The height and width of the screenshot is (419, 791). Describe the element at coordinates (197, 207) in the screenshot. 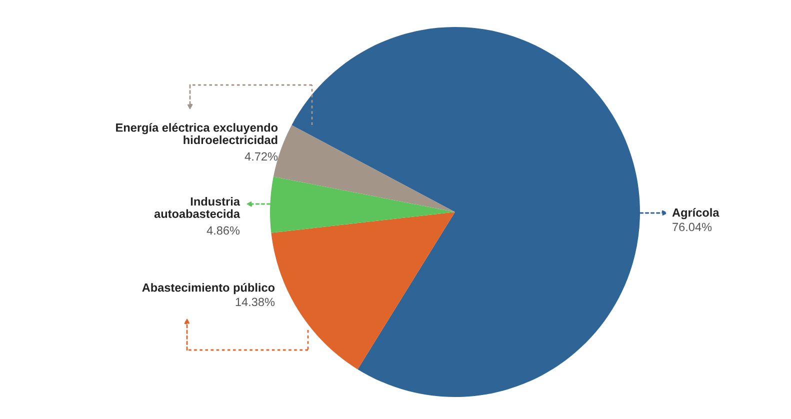

I see `slice-label: Industria autoabastecida` at that location.